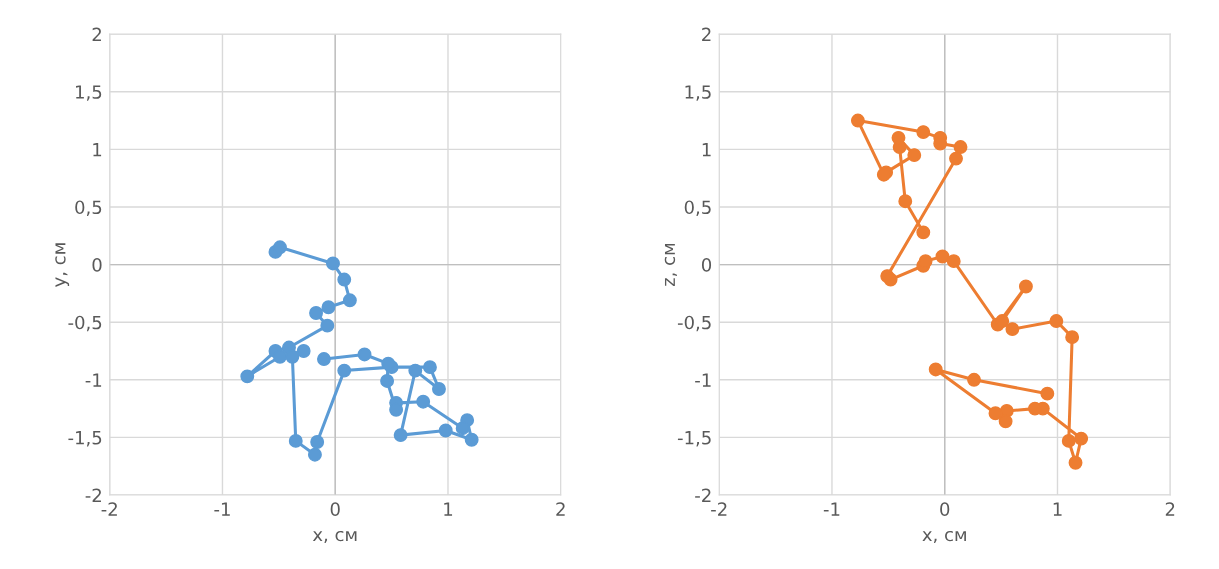 The height and width of the screenshot is (569, 1219). What do you see at coordinates (62, 265) in the screenshot?
I see `y-axis-title: y, см` at bounding box center [62, 265].